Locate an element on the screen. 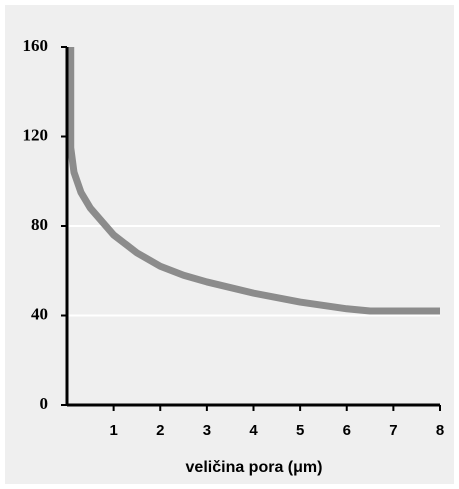 Image resolution: width=459 pixels, height=489 pixels. x-tick-label: 5 is located at coordinates (300, 430).